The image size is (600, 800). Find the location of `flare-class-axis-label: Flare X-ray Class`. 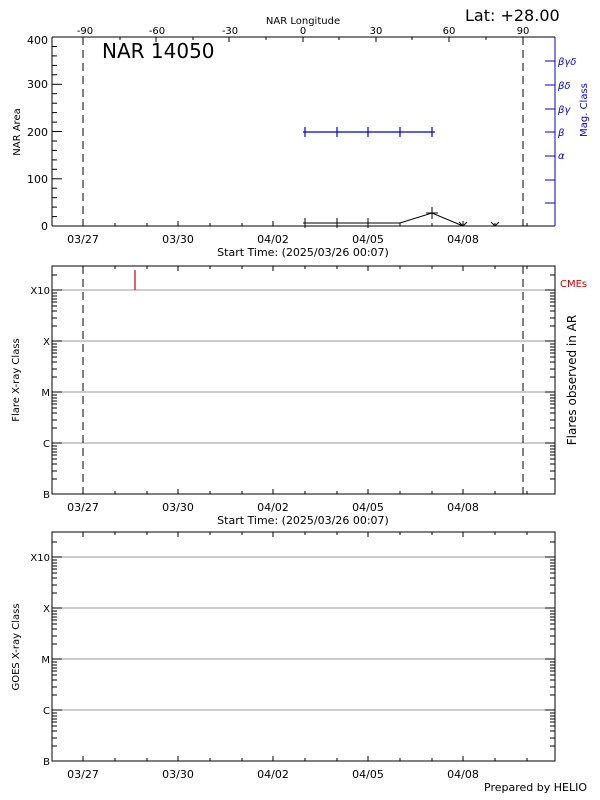

flare-class-axis-label: Flare X-ray Class is located at coordinates (16, 380).